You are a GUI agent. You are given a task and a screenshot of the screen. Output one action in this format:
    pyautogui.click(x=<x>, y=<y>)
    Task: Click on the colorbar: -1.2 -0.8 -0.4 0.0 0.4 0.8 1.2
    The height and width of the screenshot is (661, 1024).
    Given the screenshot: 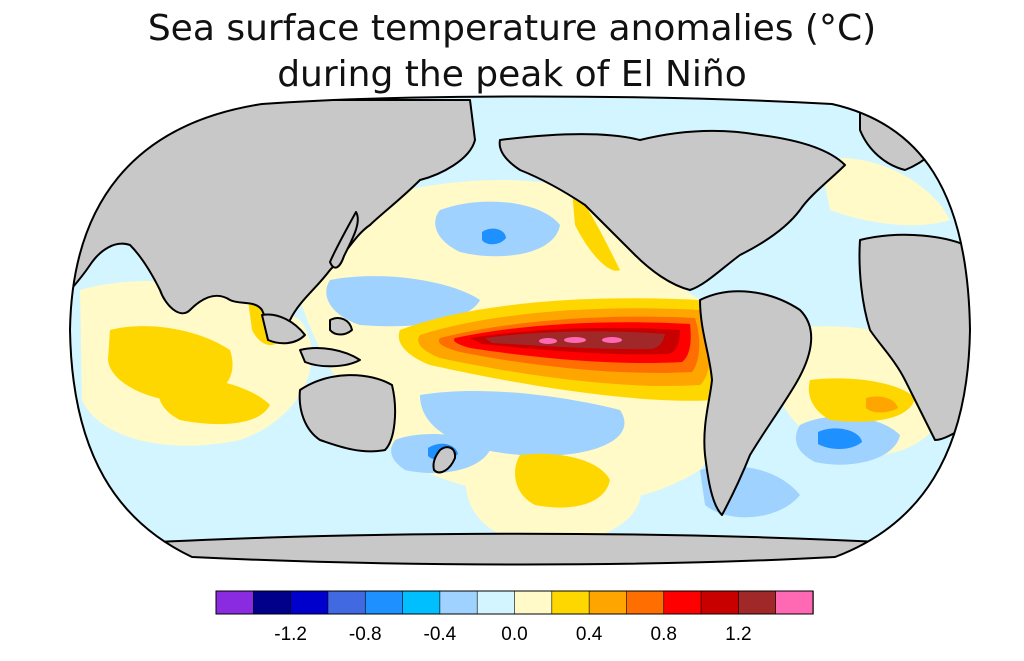 What is the action you would take?
    pyautogui.click(x=514, y=617)
    